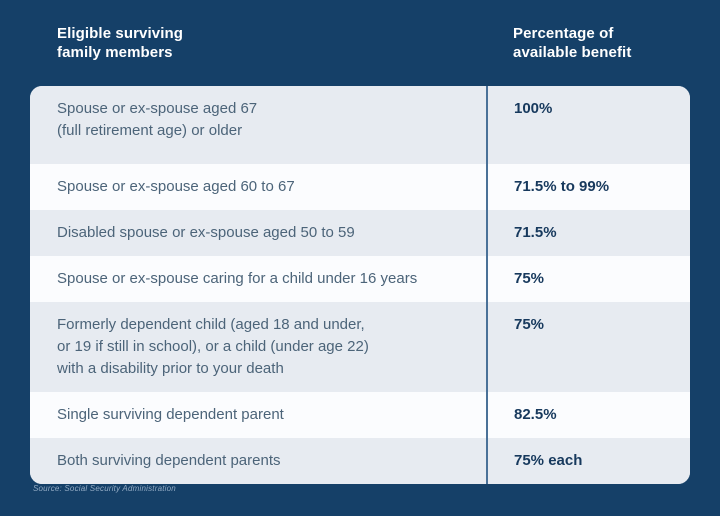  What do you see at coordinates (588, 461) in the screenshot?
I see `benefit-cell: 75% each` at bounding box center [588, 461].